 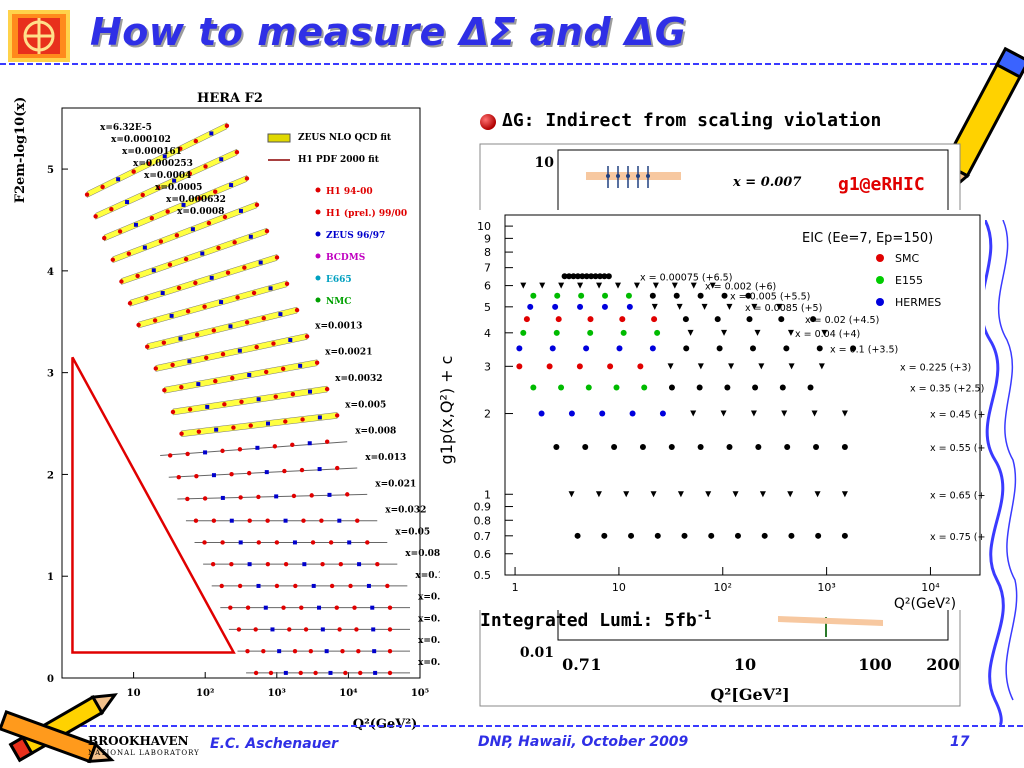 What do you see at coordinates (487, 494) in the screenshot?
I see `g1-ytick-label: 1` at bounding box center [487, 494].